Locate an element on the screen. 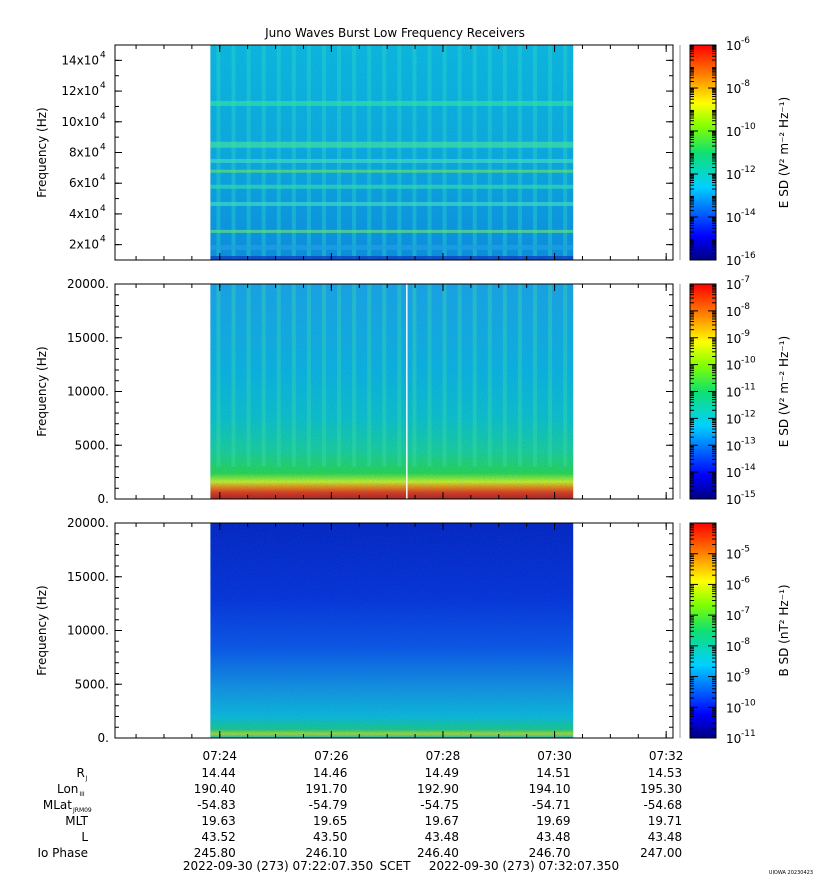  spectrogram-noise-texture is located at coordinates (392, 391).